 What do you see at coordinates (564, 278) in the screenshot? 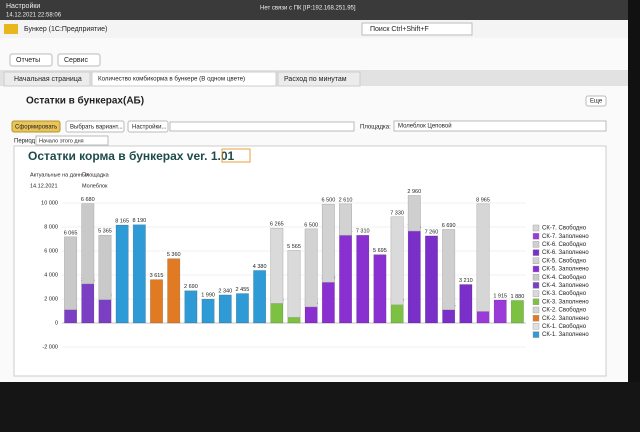
I see `legend-label: СК-4. Свободно` at bounding box center [564, 278].